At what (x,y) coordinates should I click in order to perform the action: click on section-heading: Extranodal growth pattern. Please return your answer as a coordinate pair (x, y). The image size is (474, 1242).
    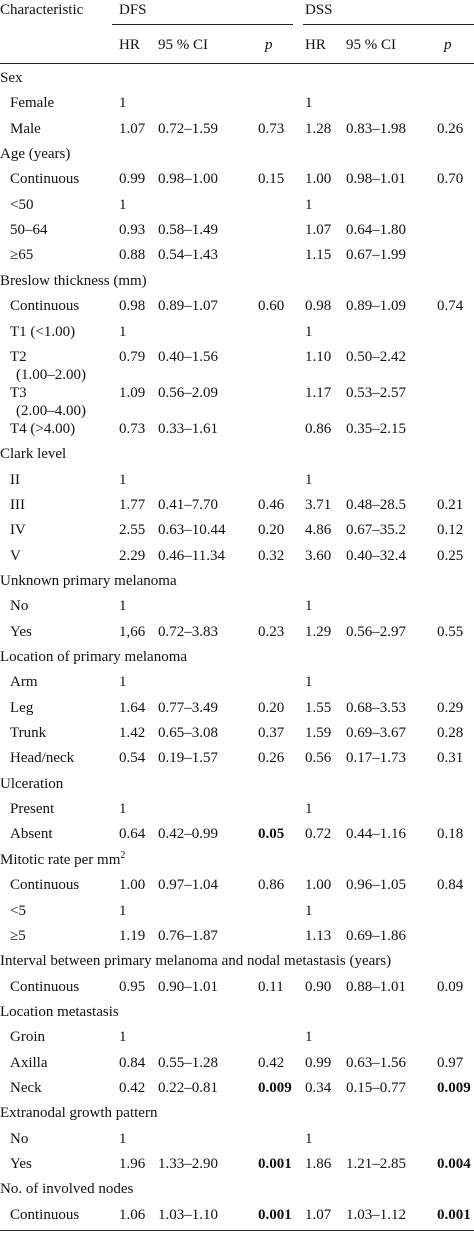
    Looking at the image, I should click on (78, 1113).